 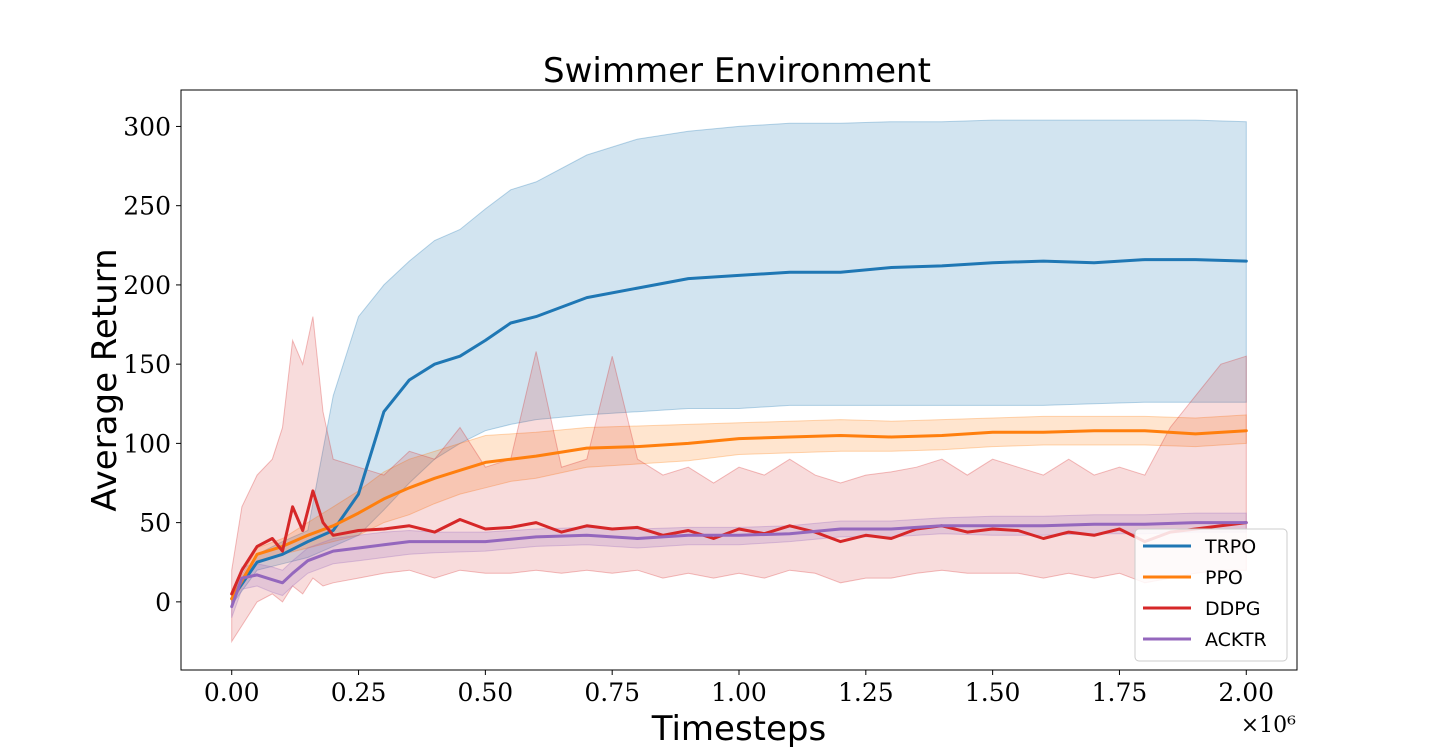 I want to click on x-axis-multiplier: ×10⁶, so click(x=1268, y=725).